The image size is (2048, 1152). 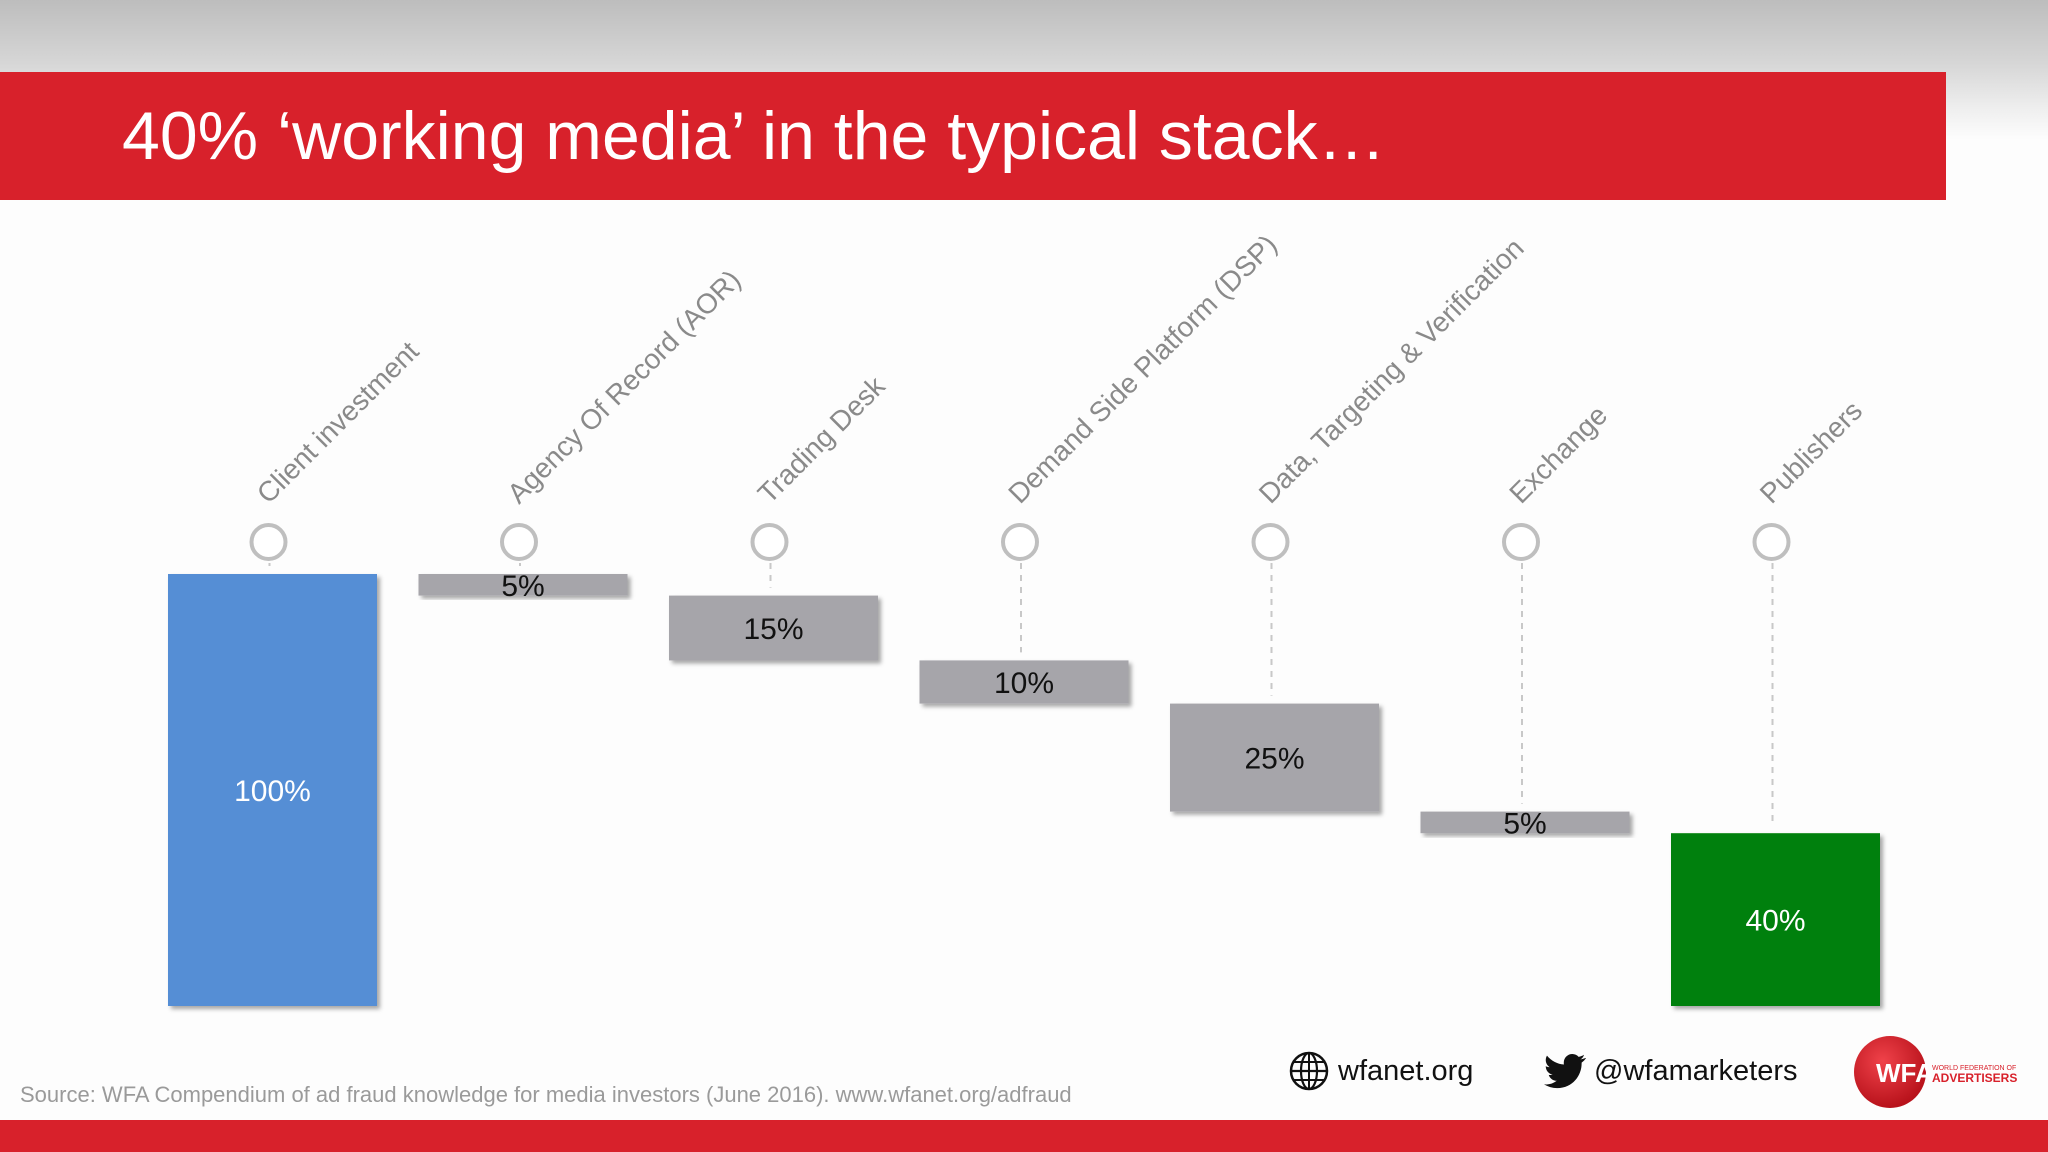 I want to click on twitter-link: @wfamarketers, so click(x=1670, y=1071).